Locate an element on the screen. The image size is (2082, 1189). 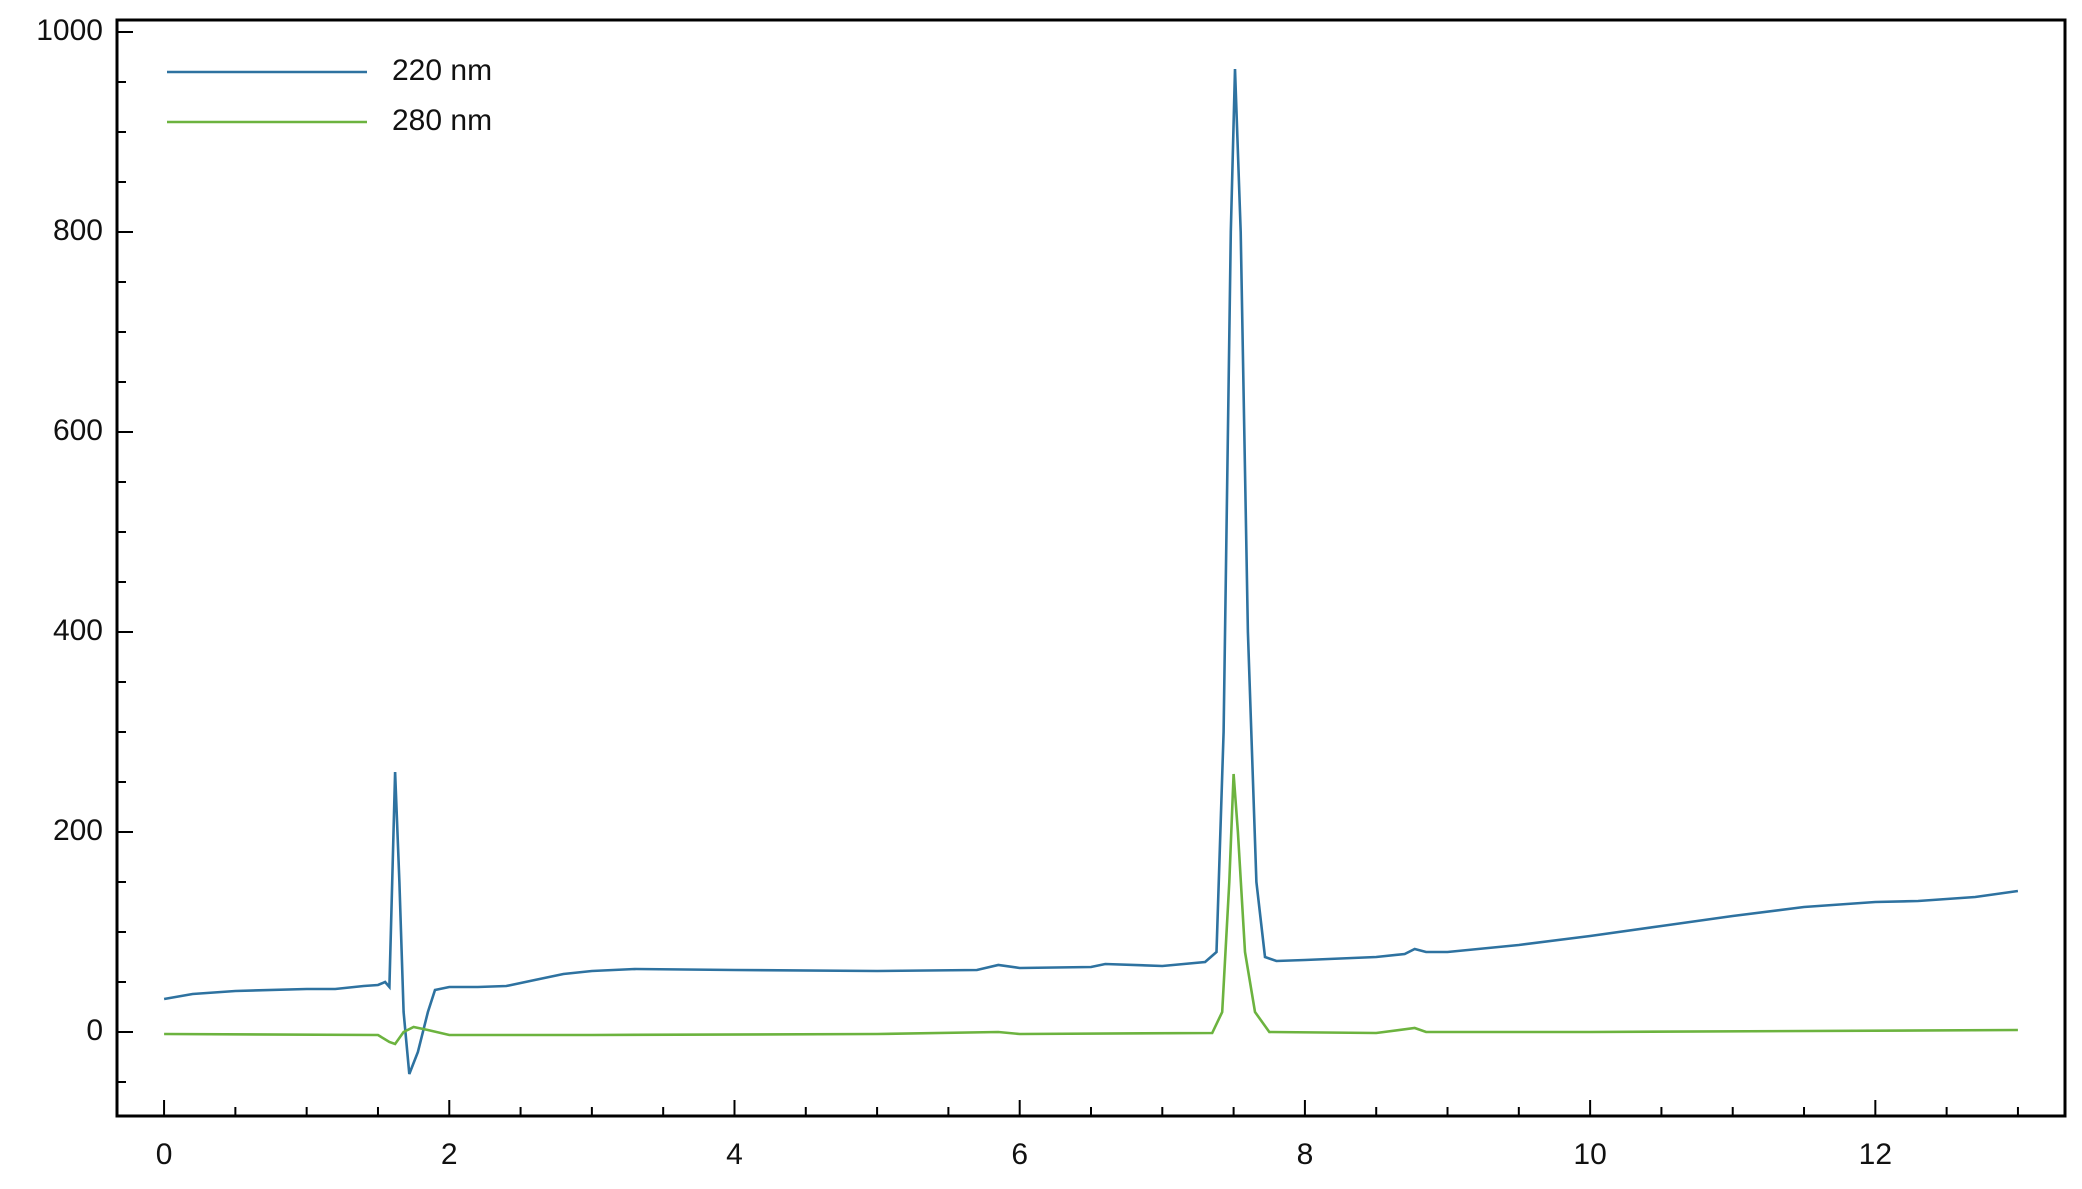
y-tick-label: 400 is located at coordinates (78, 630).